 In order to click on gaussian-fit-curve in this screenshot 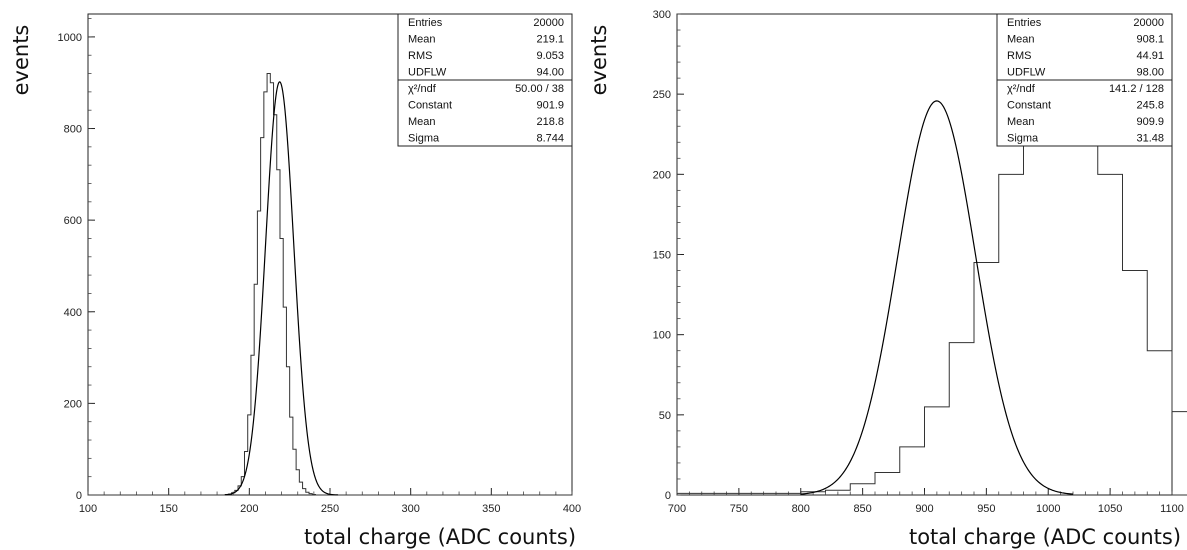, I will do `click(282, 288)`.